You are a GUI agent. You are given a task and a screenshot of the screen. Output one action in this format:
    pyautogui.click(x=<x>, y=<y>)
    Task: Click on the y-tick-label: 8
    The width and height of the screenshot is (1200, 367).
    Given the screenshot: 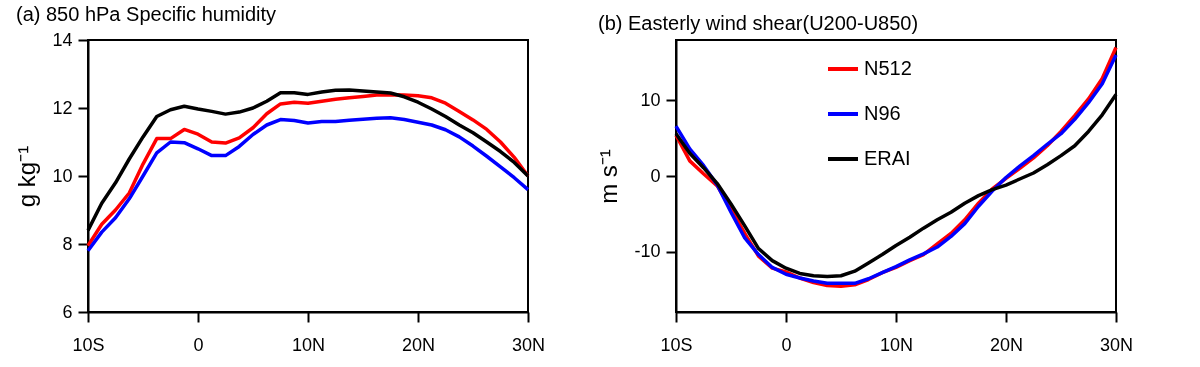 What is the action you would take?
    pyautogui.click(x=67, y=243)
    